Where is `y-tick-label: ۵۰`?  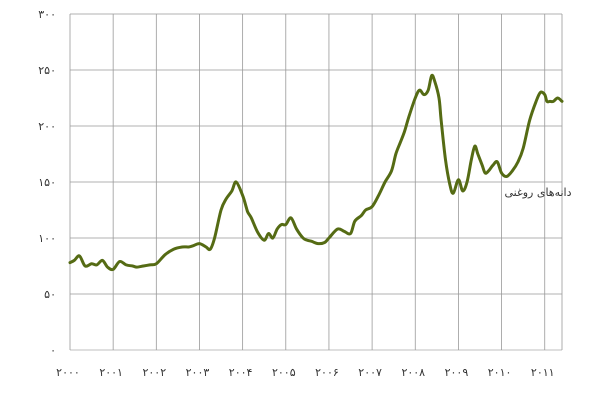 y-tick-label: ۵۰ is located at coordinates (50, 294).